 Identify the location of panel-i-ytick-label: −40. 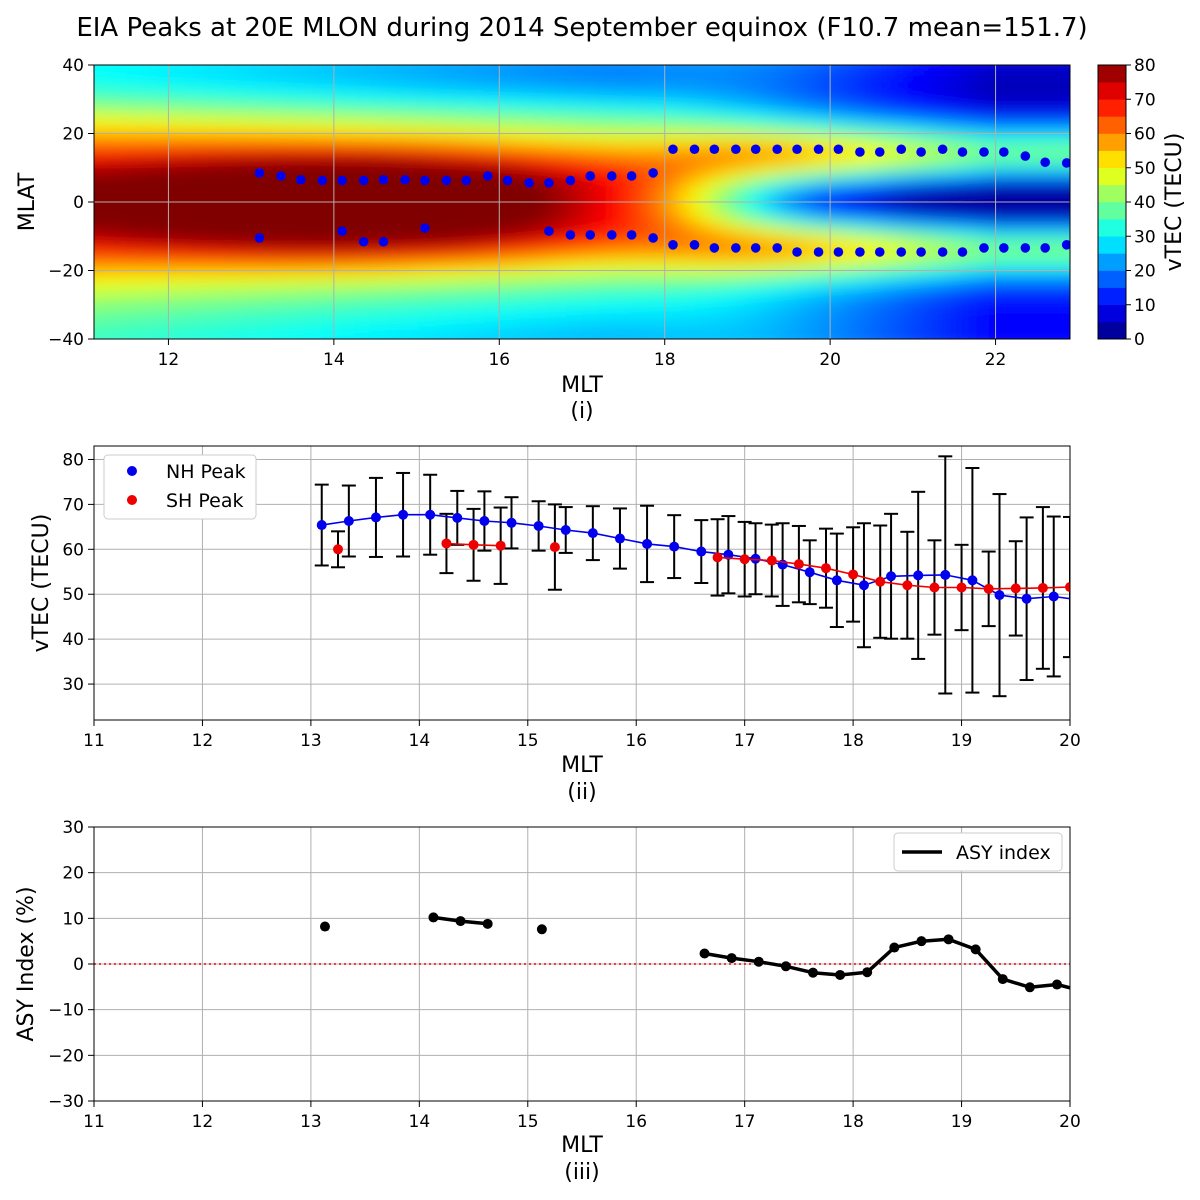
(66, 340).